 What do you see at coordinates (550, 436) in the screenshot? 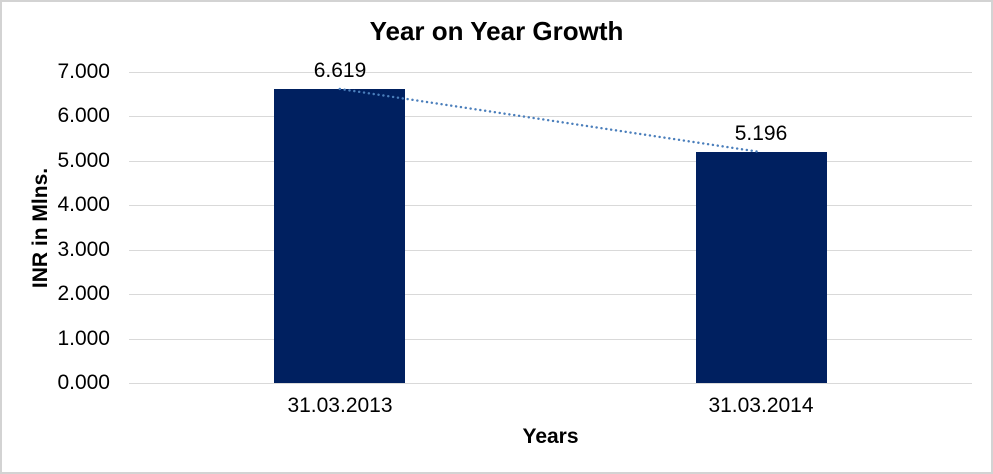
I see `x-axis-title: Years` at bounding box center [550, 436].